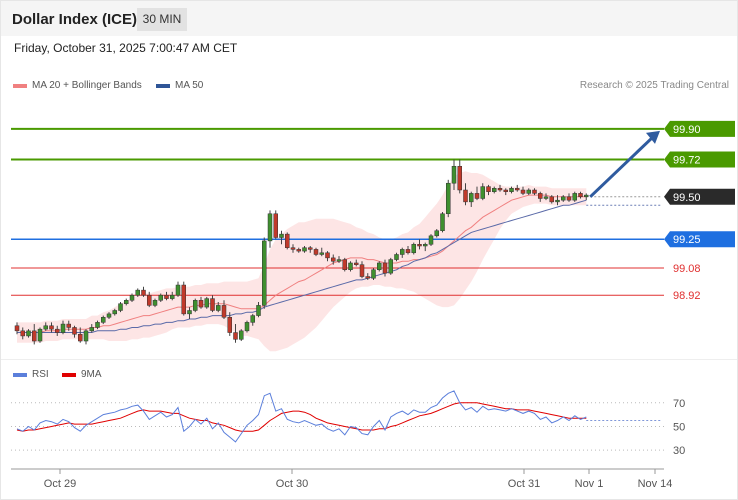  What do you see at coordinates (75, 19) in the screenshot?
I see `instrument-title: Dollar Index (ICE)` at bounding box center [75, 19].